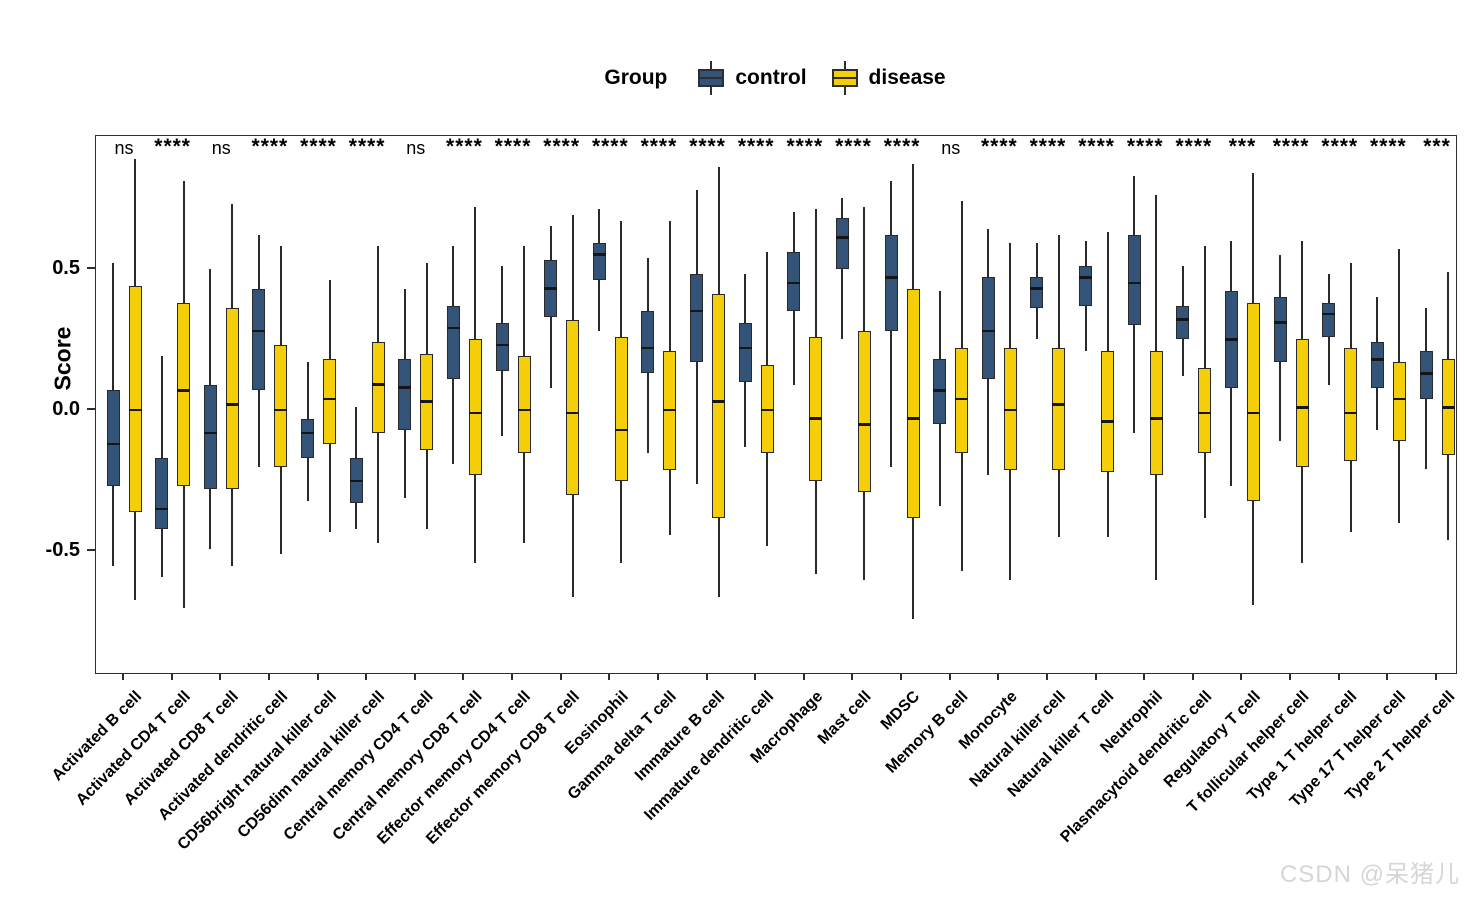 The height and width of the screenshot is (899, 1464). Describe the element at coordinates (1369, 874) in the screenshot. I see `watermark: CSDN @呆猪儿` at that location.